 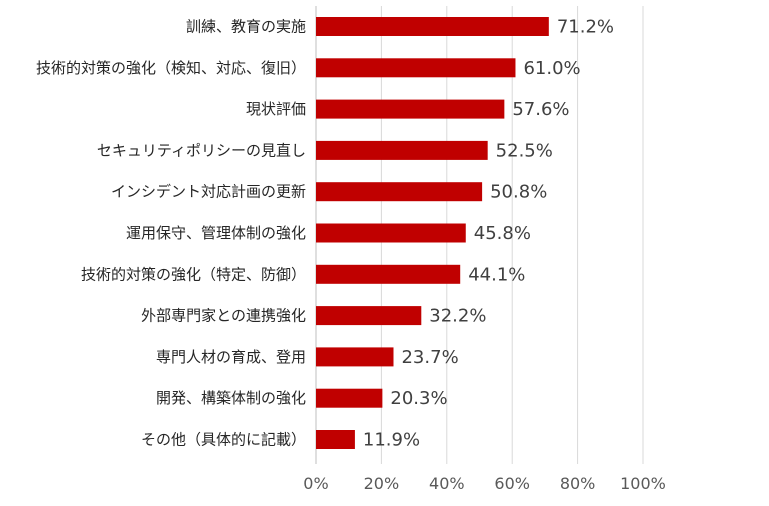 I want to click on category-label: インシデント対応計画の更新, so click(x=208, y=192).